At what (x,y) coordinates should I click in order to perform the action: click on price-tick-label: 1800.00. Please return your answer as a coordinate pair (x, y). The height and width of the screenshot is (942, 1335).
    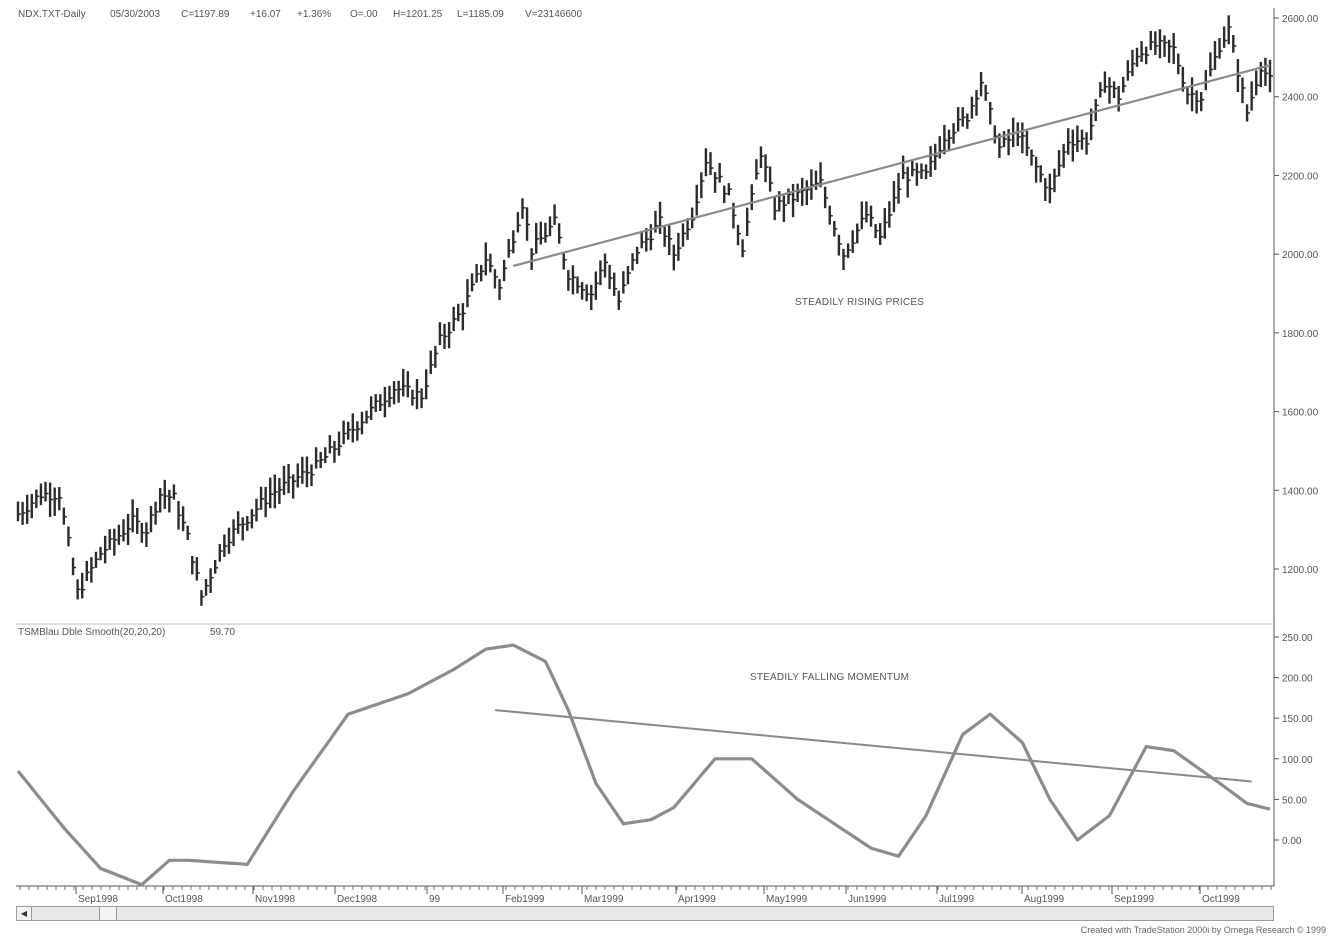
    Looking at the image, I should click on (1300, 334).